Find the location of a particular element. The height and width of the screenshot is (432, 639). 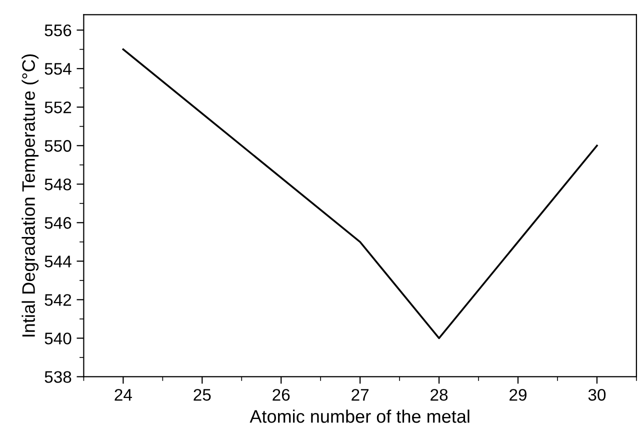

y-tick-label: 546 is located at coordinates (58, 223).